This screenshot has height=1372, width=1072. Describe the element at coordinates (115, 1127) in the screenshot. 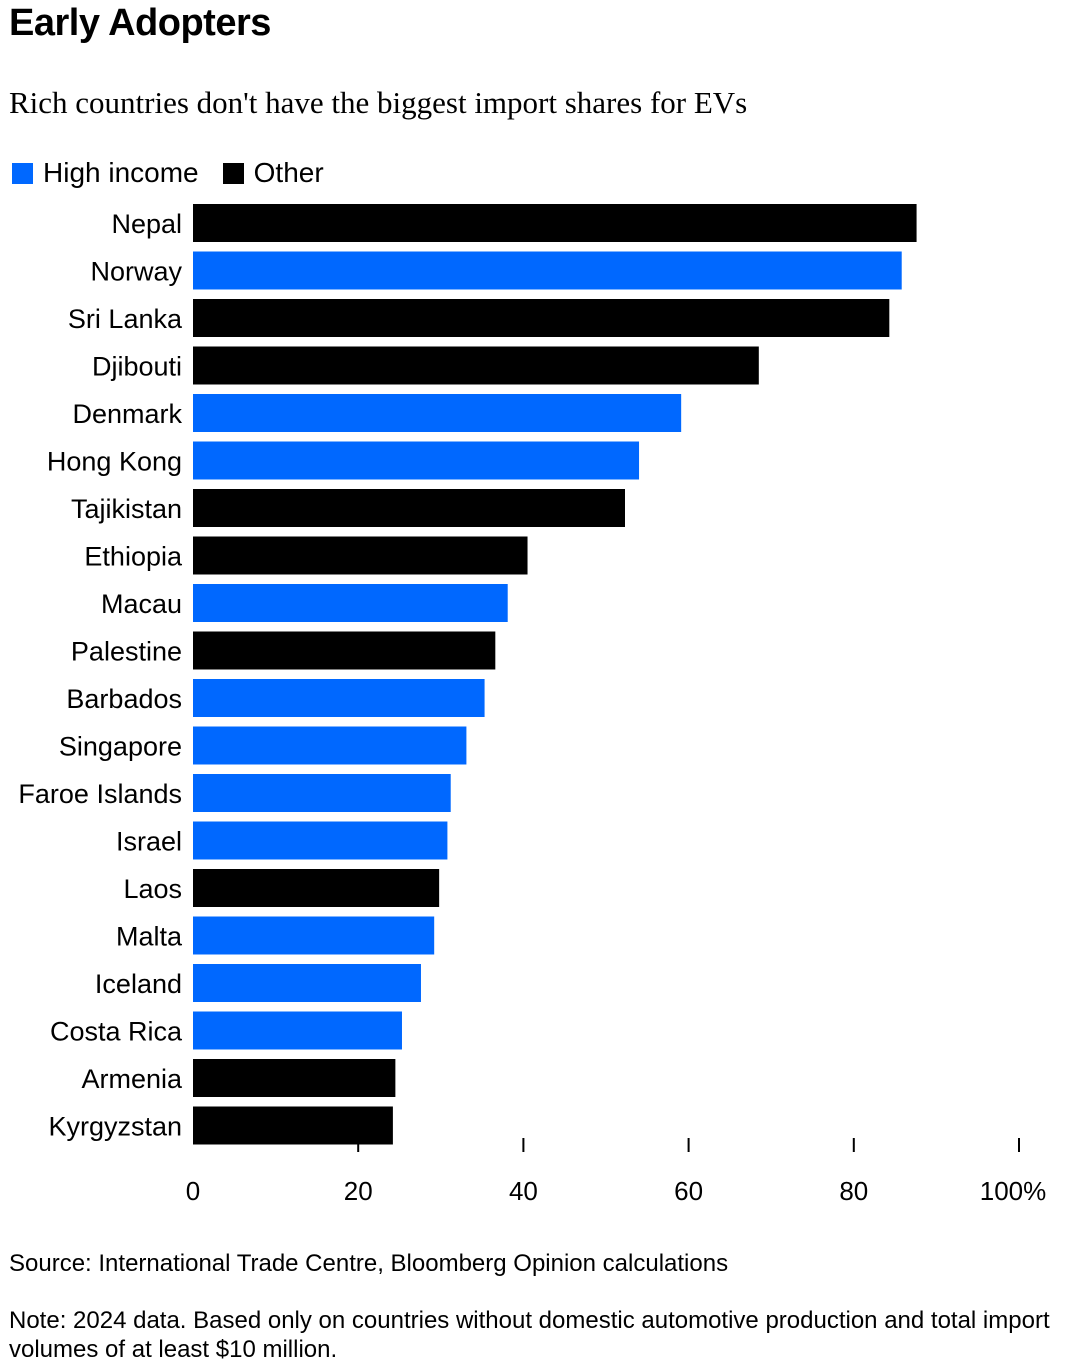

I see `category-label-kyrgyzstan: Kyrgyzstan` at that location.